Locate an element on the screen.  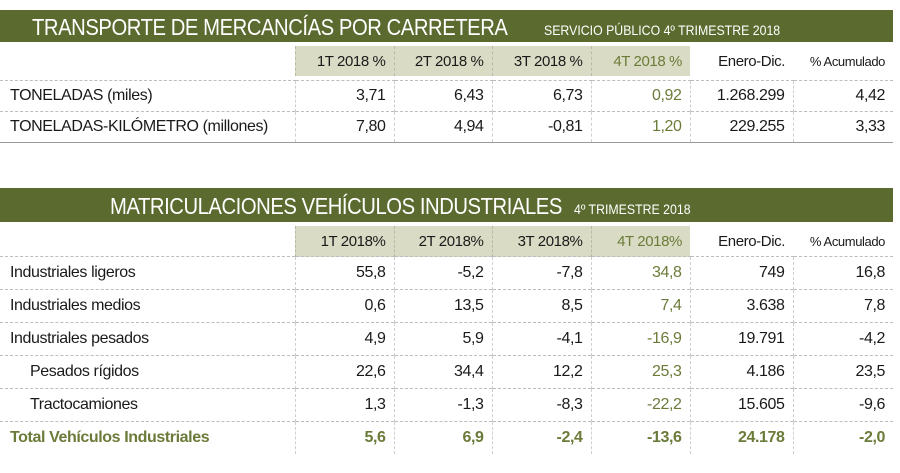
cell: 3,33 is located at coordinates (842, 126).